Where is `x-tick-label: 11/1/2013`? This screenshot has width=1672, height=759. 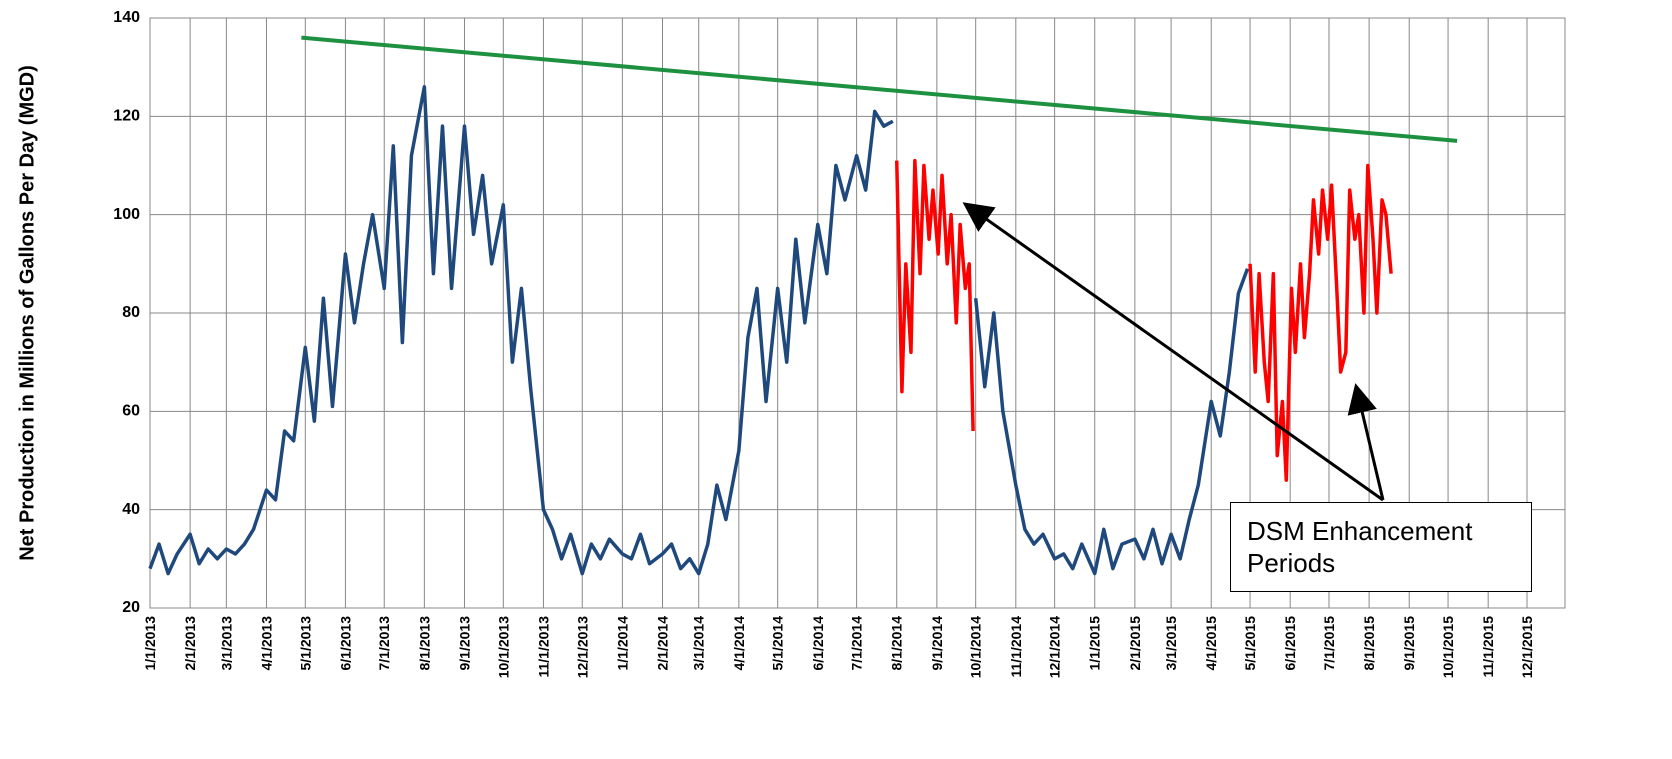
x-tick-label: 11/1/2013 is located at coordinates (543, 647).